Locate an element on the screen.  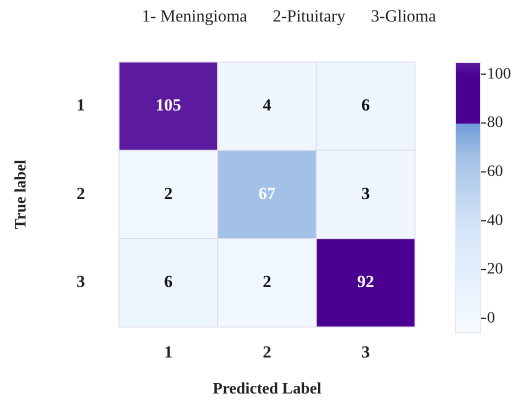
color-bar-label: 40 is located at coordinates (495, 220).